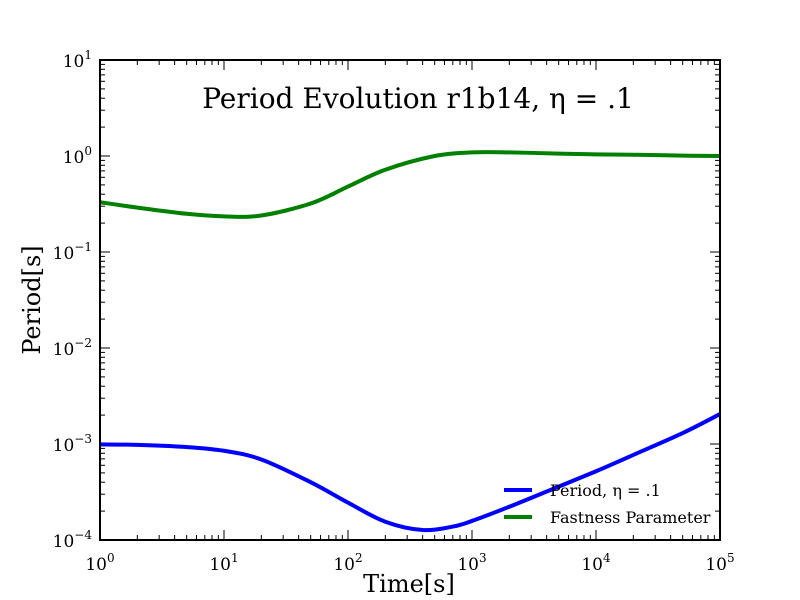 The height and width of the screenshot is (600, 800). What do you see at coordinates (347, 563) in the screenshot?
I see `x-tick-label: 10²` at bounding box center [347, 563].